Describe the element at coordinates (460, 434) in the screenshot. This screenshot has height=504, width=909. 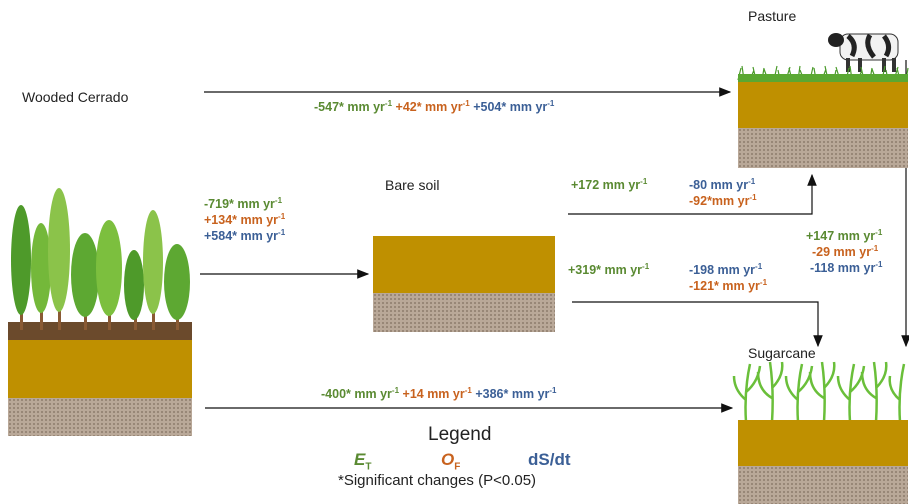
I see `legend-title: Legend` at that location.